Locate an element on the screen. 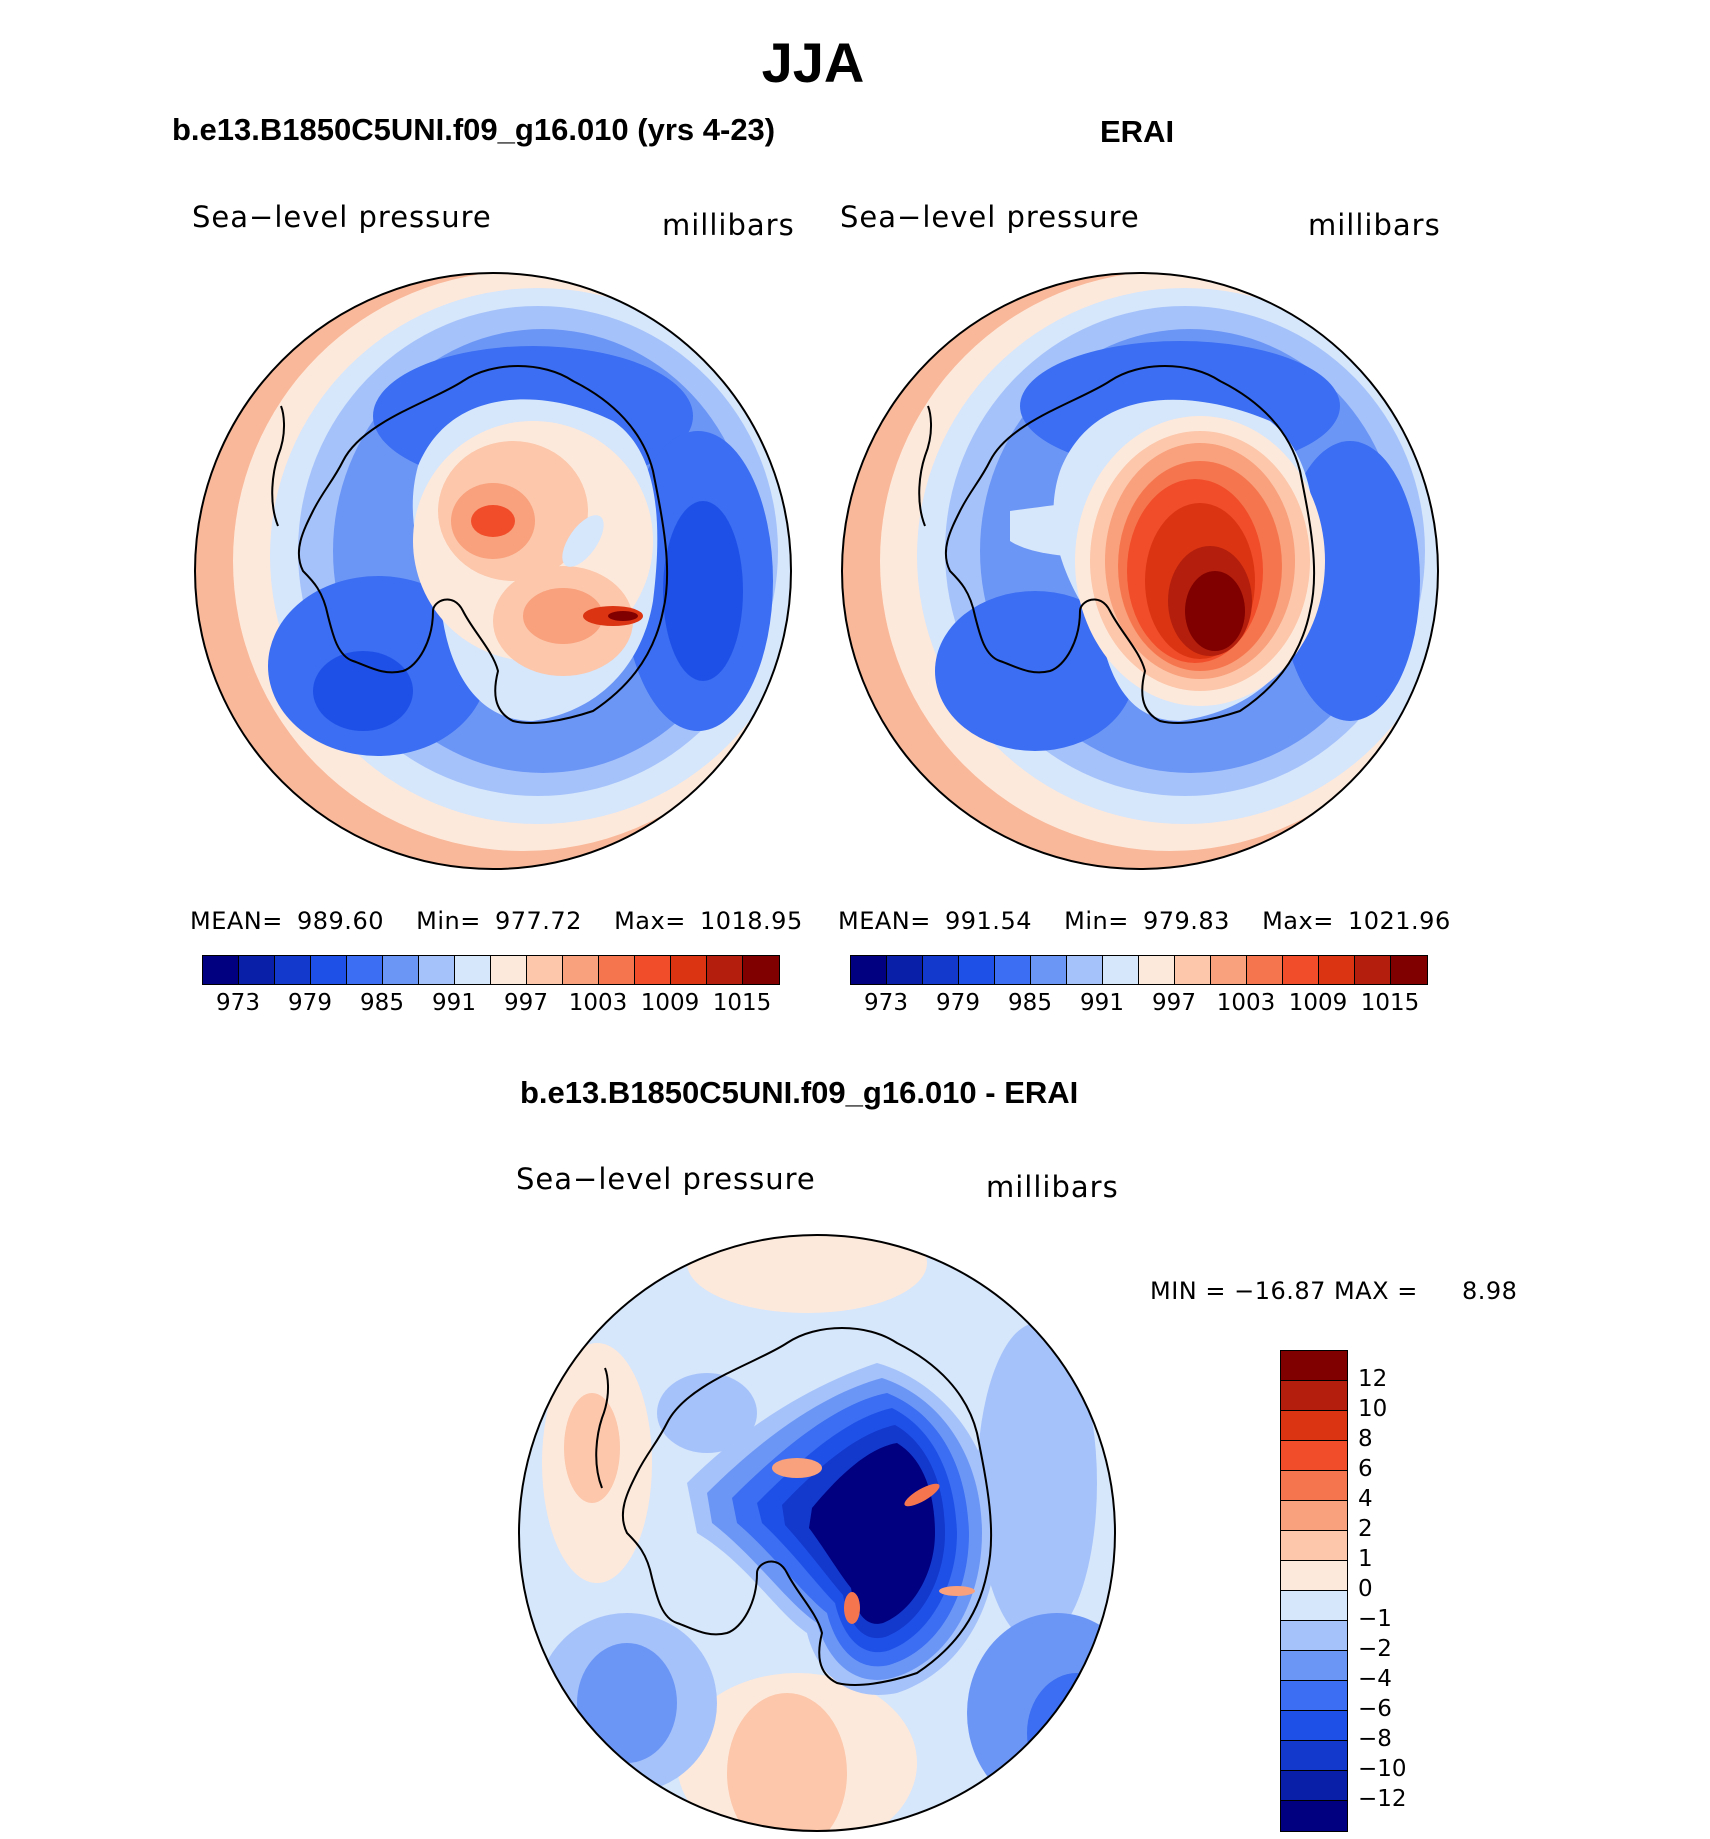 This screenshot has width=1710, height=1839. max-value: 1018.95 is located at coordinates (751, 921).